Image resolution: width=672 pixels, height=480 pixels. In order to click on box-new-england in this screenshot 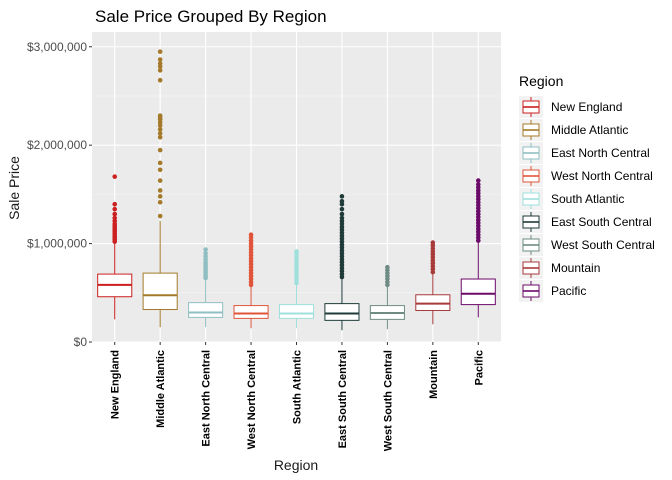, I will do `click(115, 247)`.